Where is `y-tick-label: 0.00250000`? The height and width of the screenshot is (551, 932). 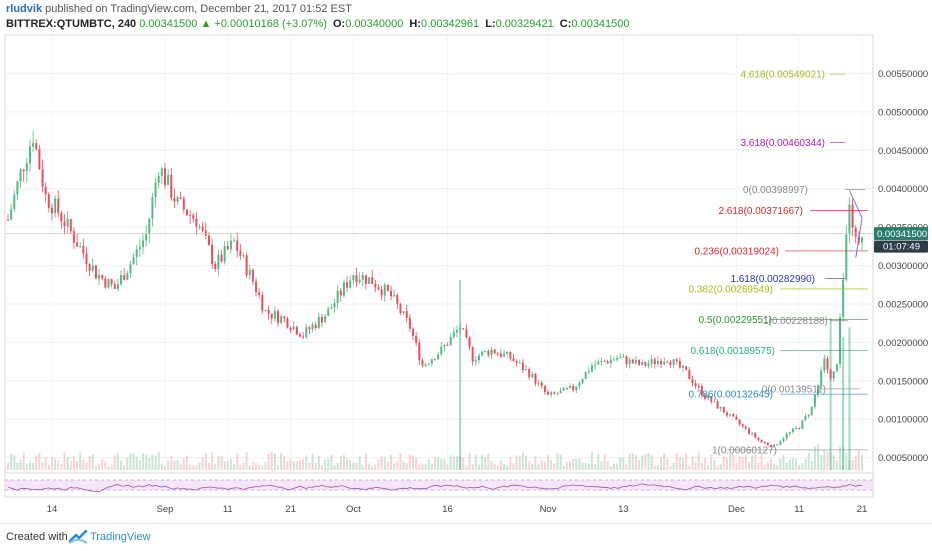
y-tick-label: 0.00250000 is located at coordinates (903, 304).